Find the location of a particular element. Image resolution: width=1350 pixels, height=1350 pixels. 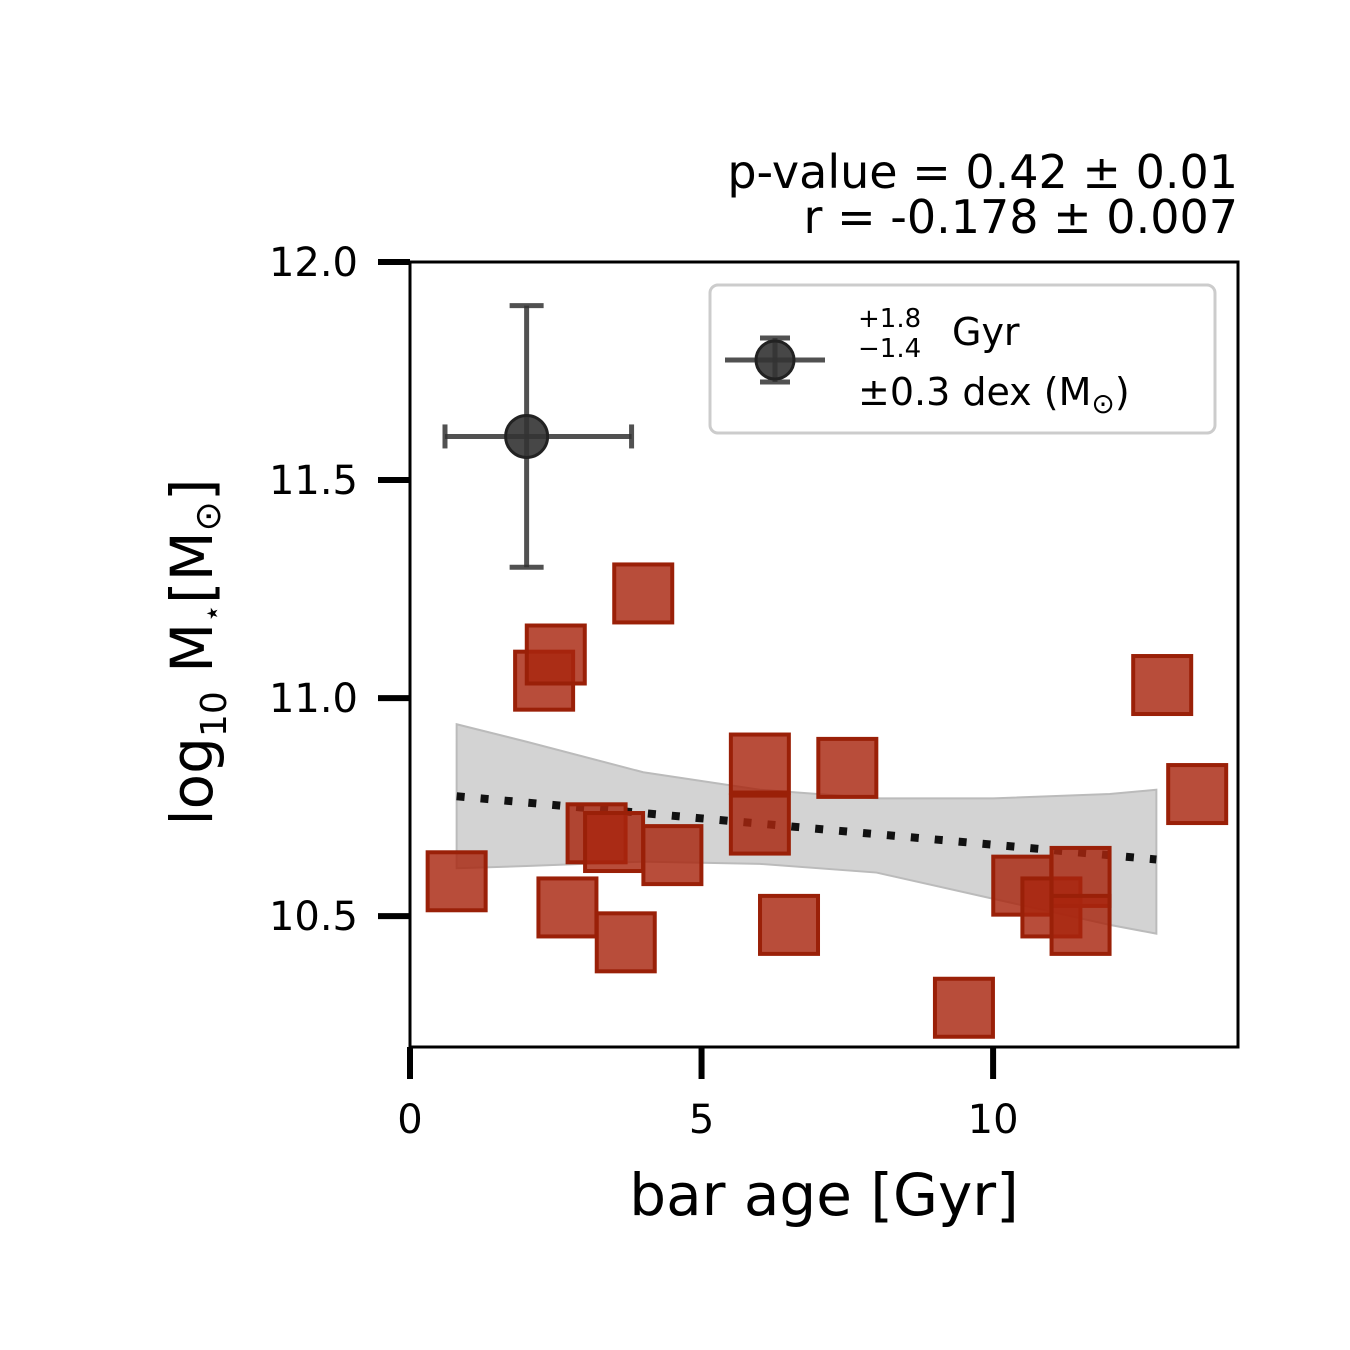

x-tick-label: 5 is located at coordinates (701, 1120).